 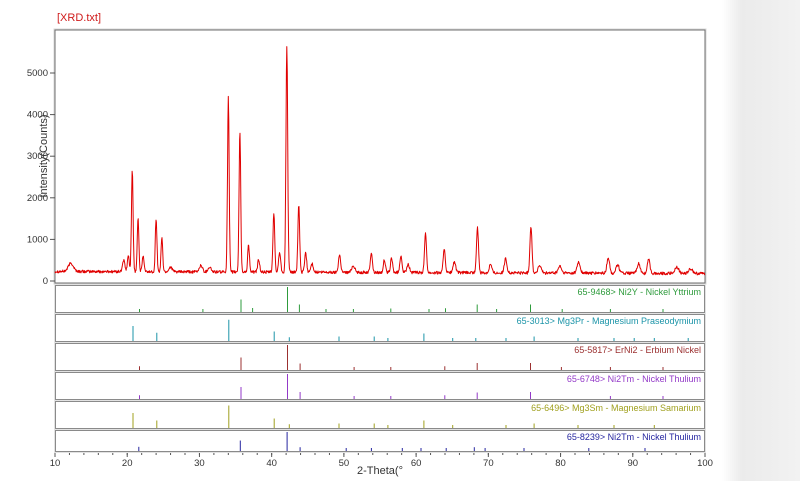 I want to click on x-tick-label: 40, so click(x=271, y=463).